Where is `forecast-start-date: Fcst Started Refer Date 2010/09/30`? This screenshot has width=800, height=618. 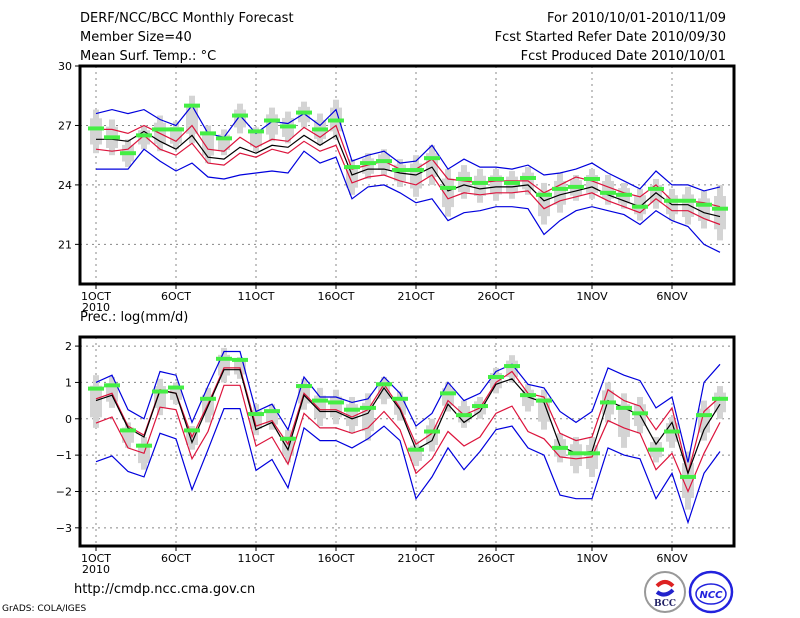 forecast-start-date: Fcst Started Refer Date 2010/09/30 is located at coordinates (610, 37).